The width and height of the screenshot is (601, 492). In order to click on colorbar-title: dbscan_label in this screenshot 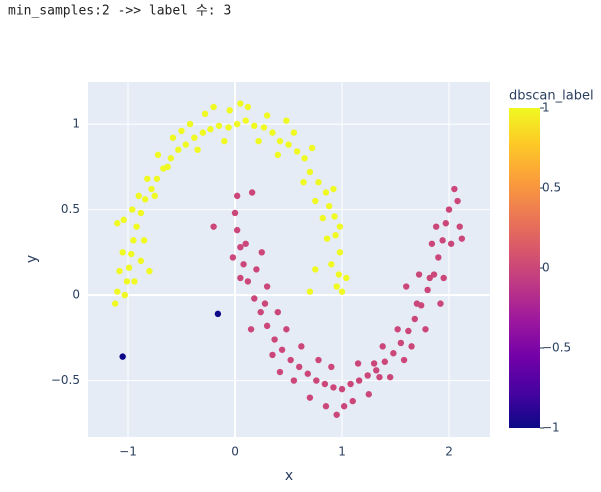, I will do `click(551, 96)`.